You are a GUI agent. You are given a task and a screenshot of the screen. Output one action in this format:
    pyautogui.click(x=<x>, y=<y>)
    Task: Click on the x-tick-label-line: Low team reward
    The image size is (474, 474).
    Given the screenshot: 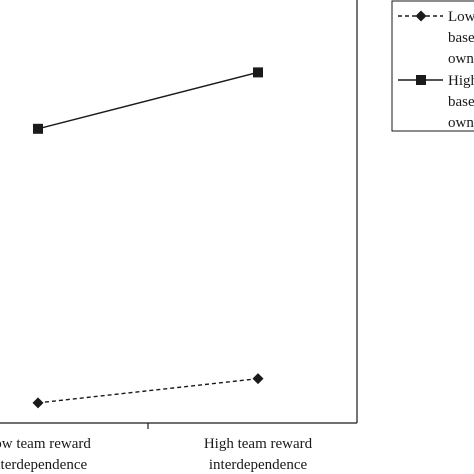 What is the action you would take?
    pyautogui.click(x=45, y=444)
    